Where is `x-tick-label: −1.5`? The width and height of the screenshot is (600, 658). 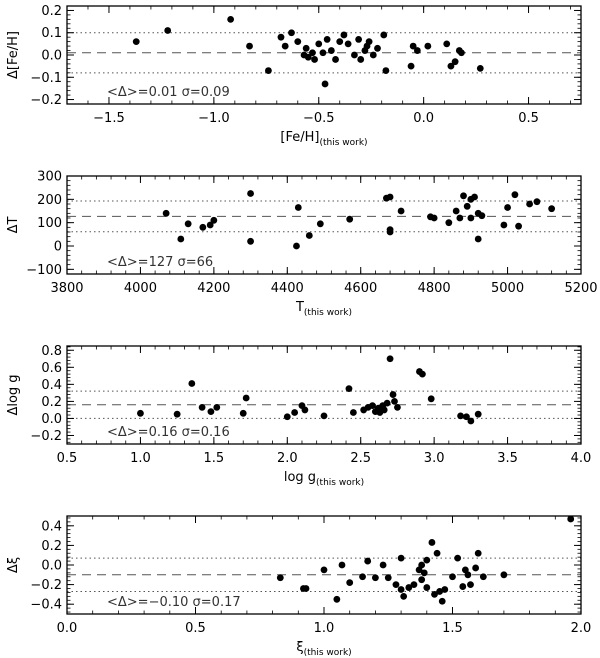 x-tick-label: −1.5 is located at coordinates (109, 118).